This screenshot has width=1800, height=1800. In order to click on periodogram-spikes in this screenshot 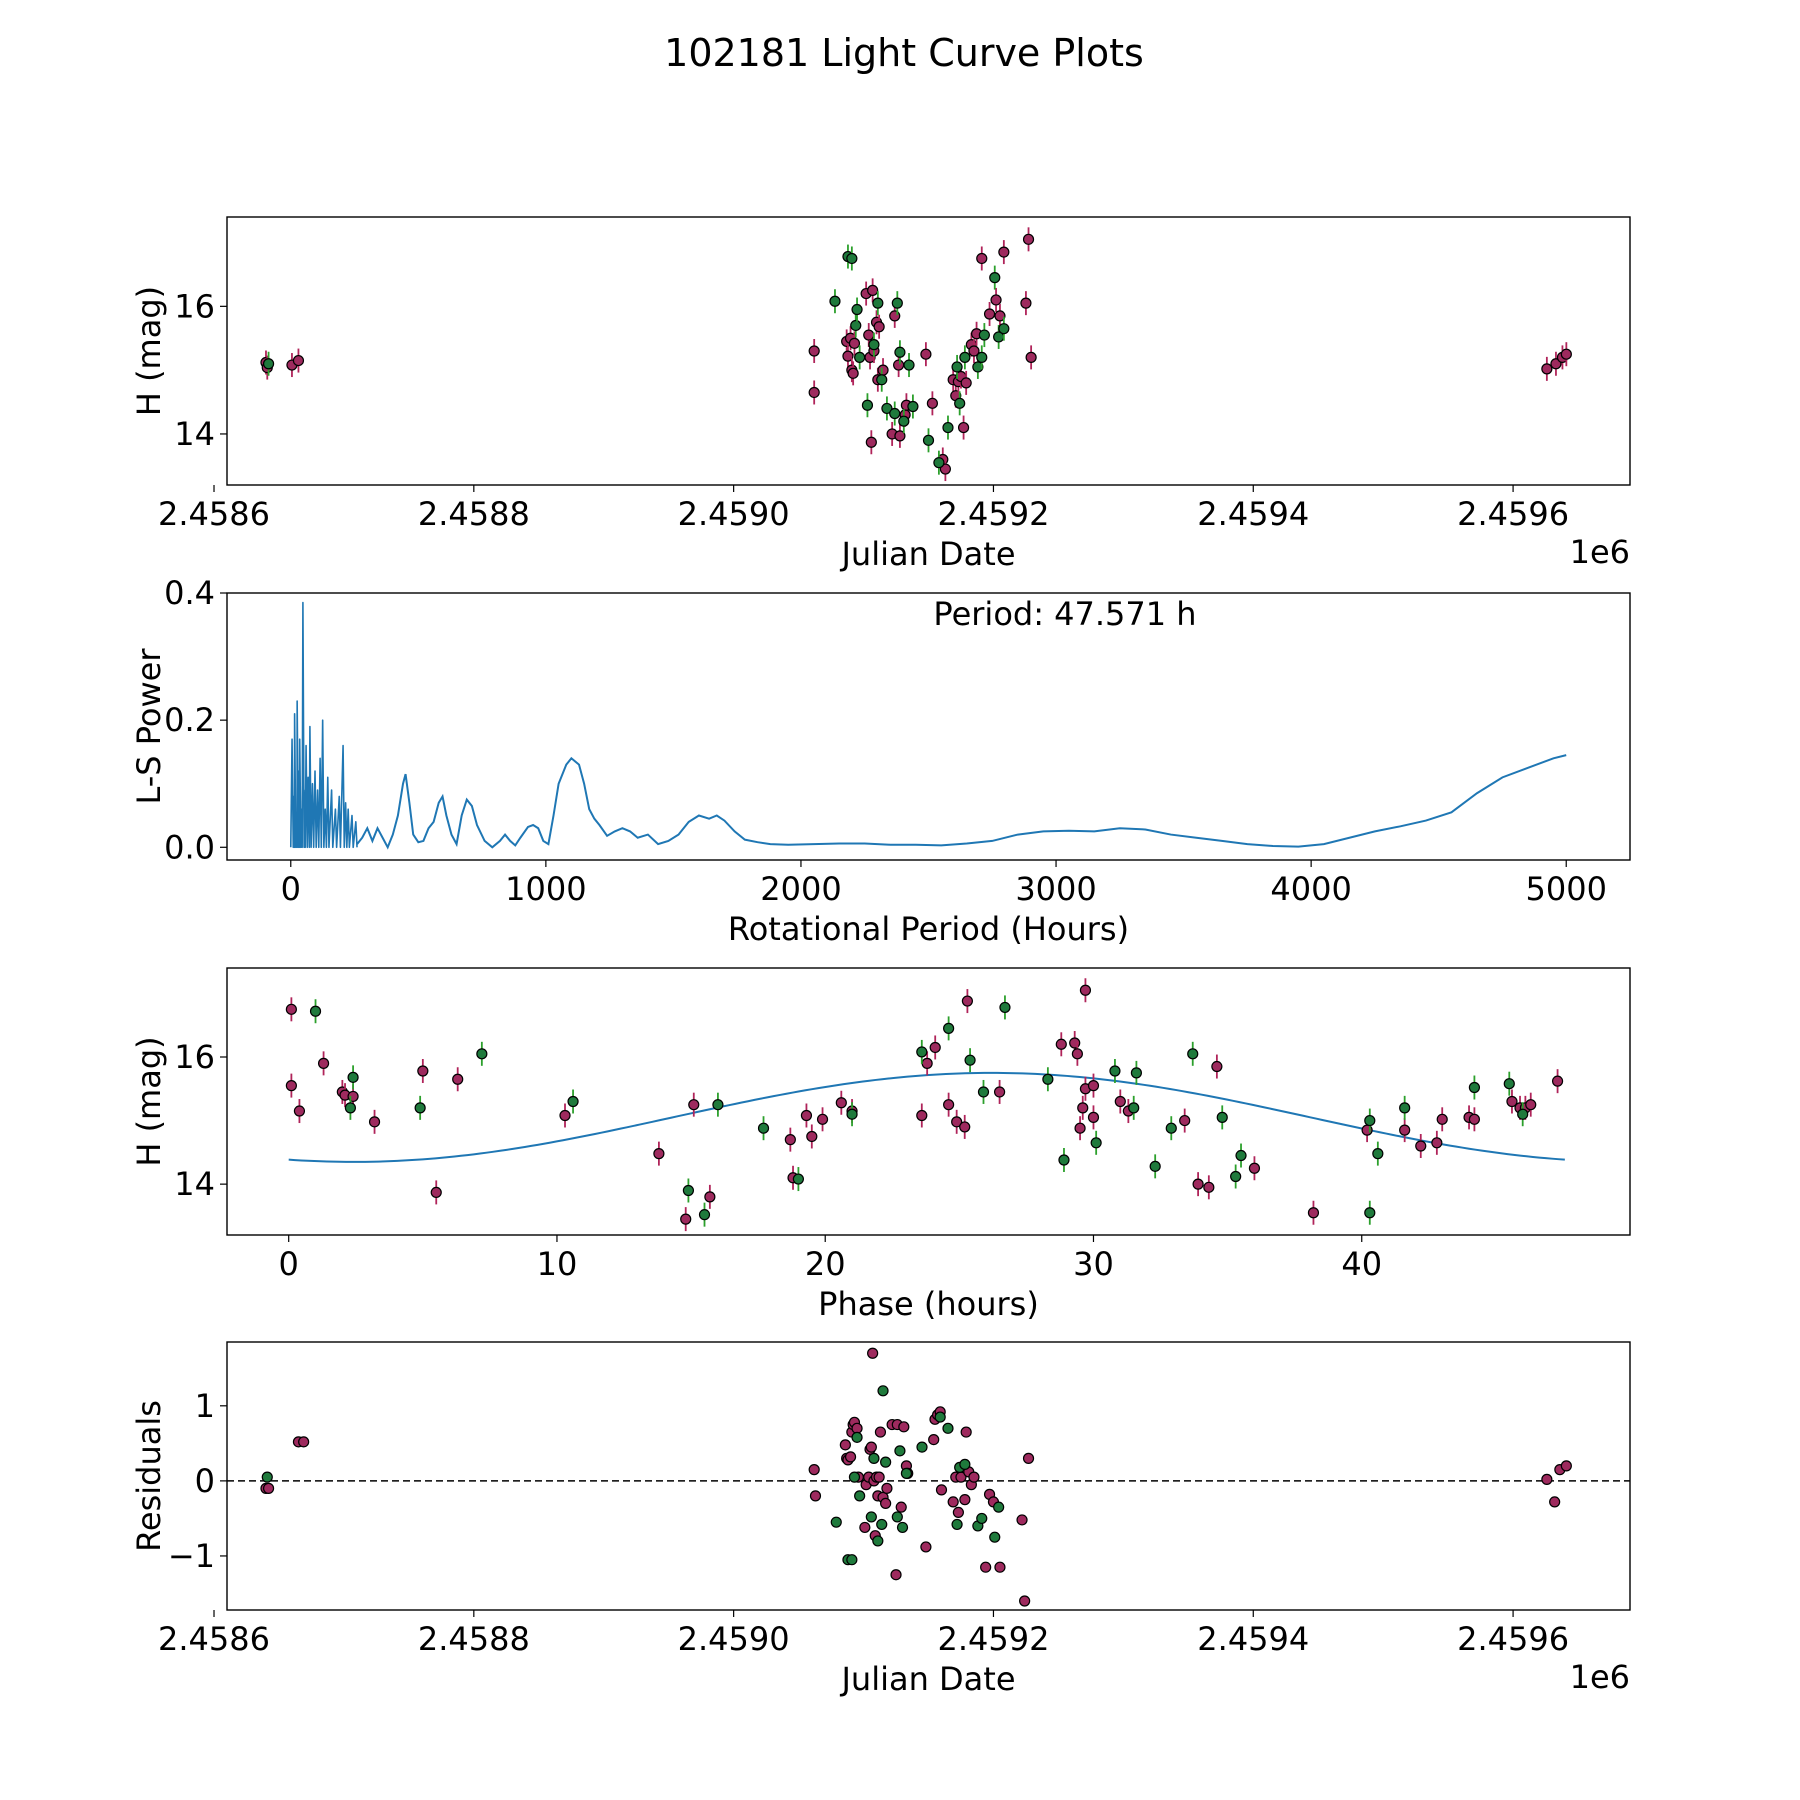, I will do `click(323, 725)`.